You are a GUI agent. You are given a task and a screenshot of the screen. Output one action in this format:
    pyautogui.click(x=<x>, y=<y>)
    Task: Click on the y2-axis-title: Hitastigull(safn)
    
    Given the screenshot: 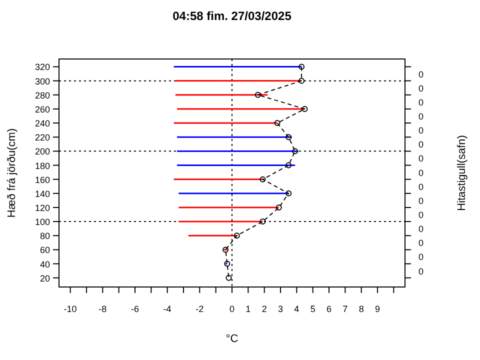 What is the action you would take?
    pyautogui.click(x=462, y=173)
    